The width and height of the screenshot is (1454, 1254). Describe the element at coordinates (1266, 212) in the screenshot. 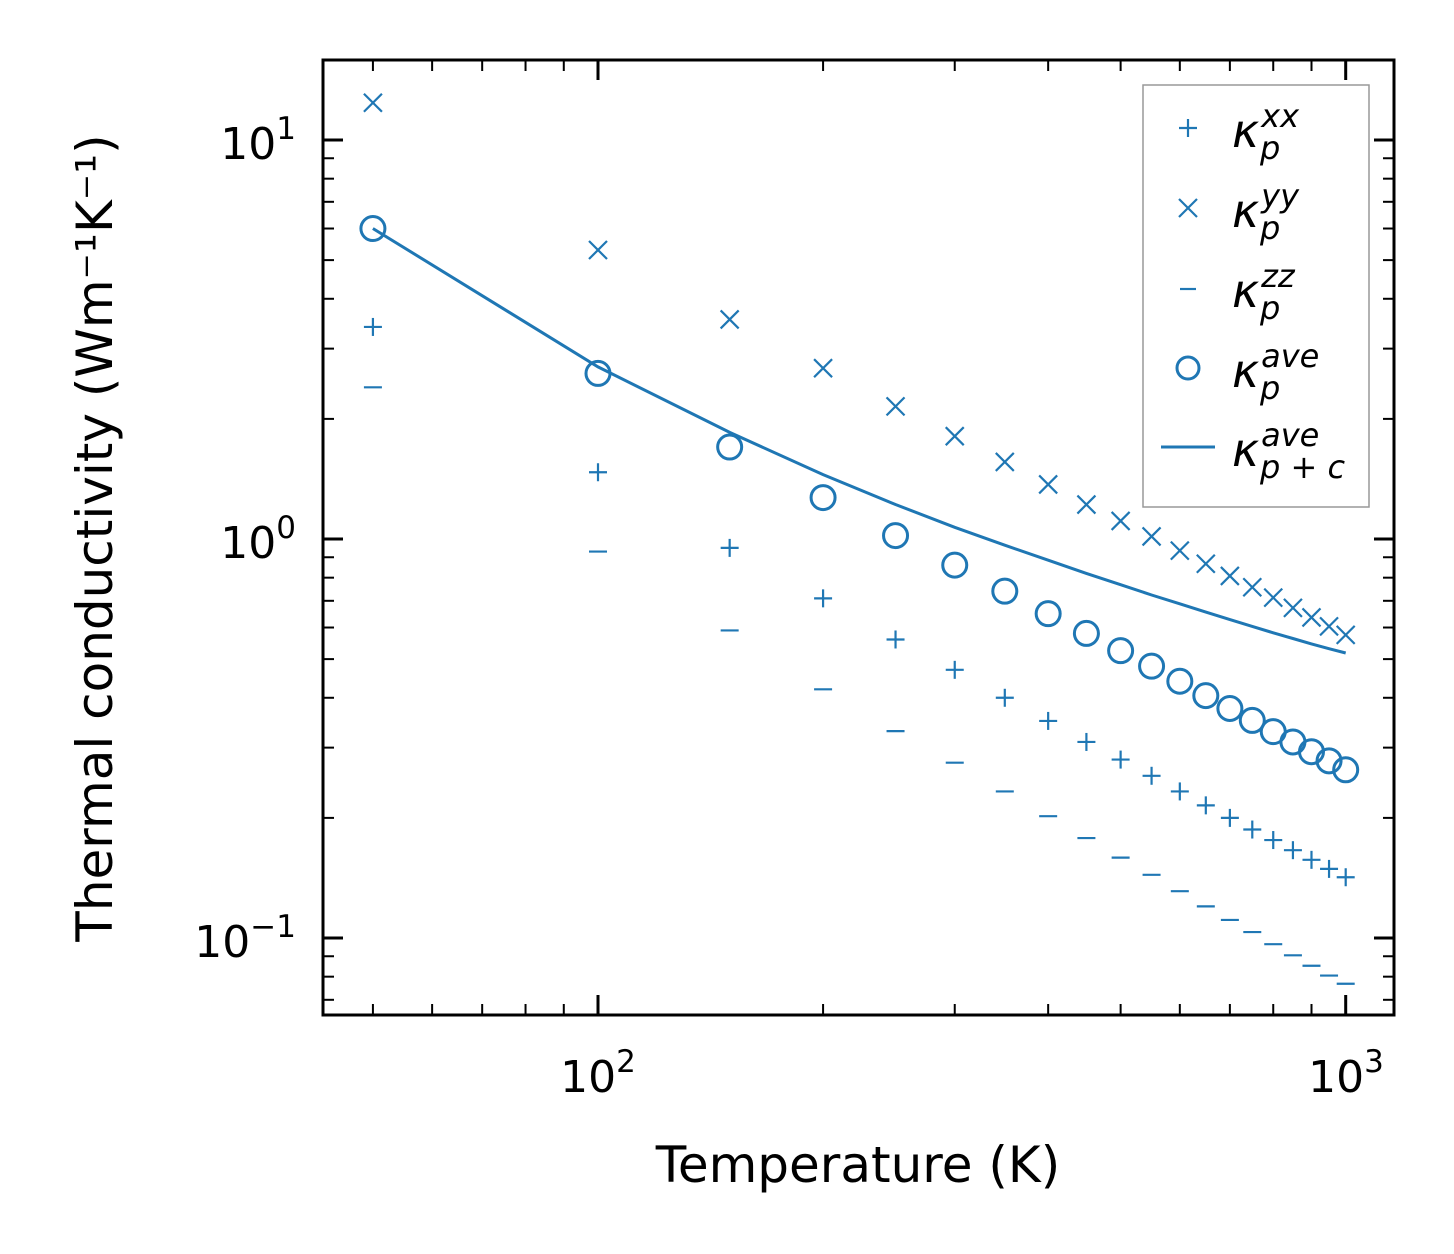

I see `legend-label-kappa-p-yy: κyy p` at that location.